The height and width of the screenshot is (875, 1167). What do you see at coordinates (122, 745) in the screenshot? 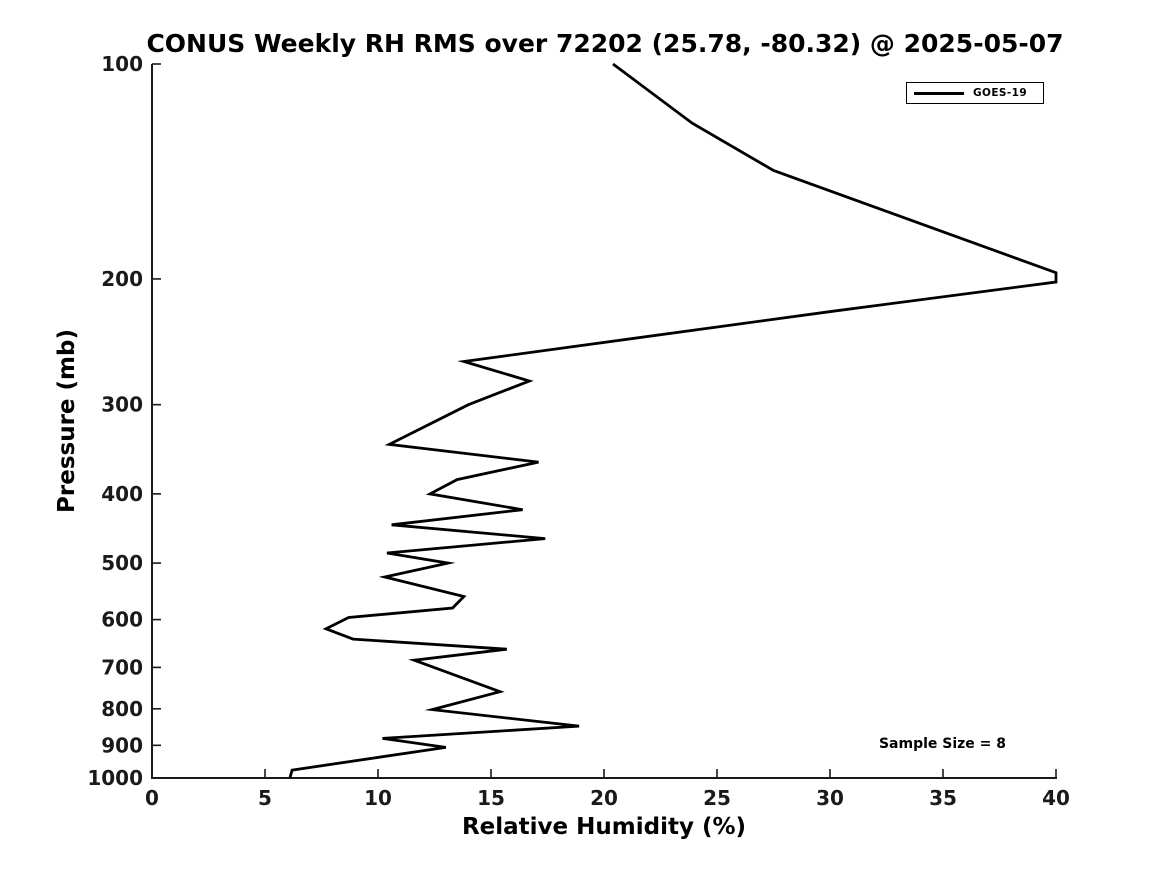
I see `y-tick-label: 900` at bounding box center [122, 745].